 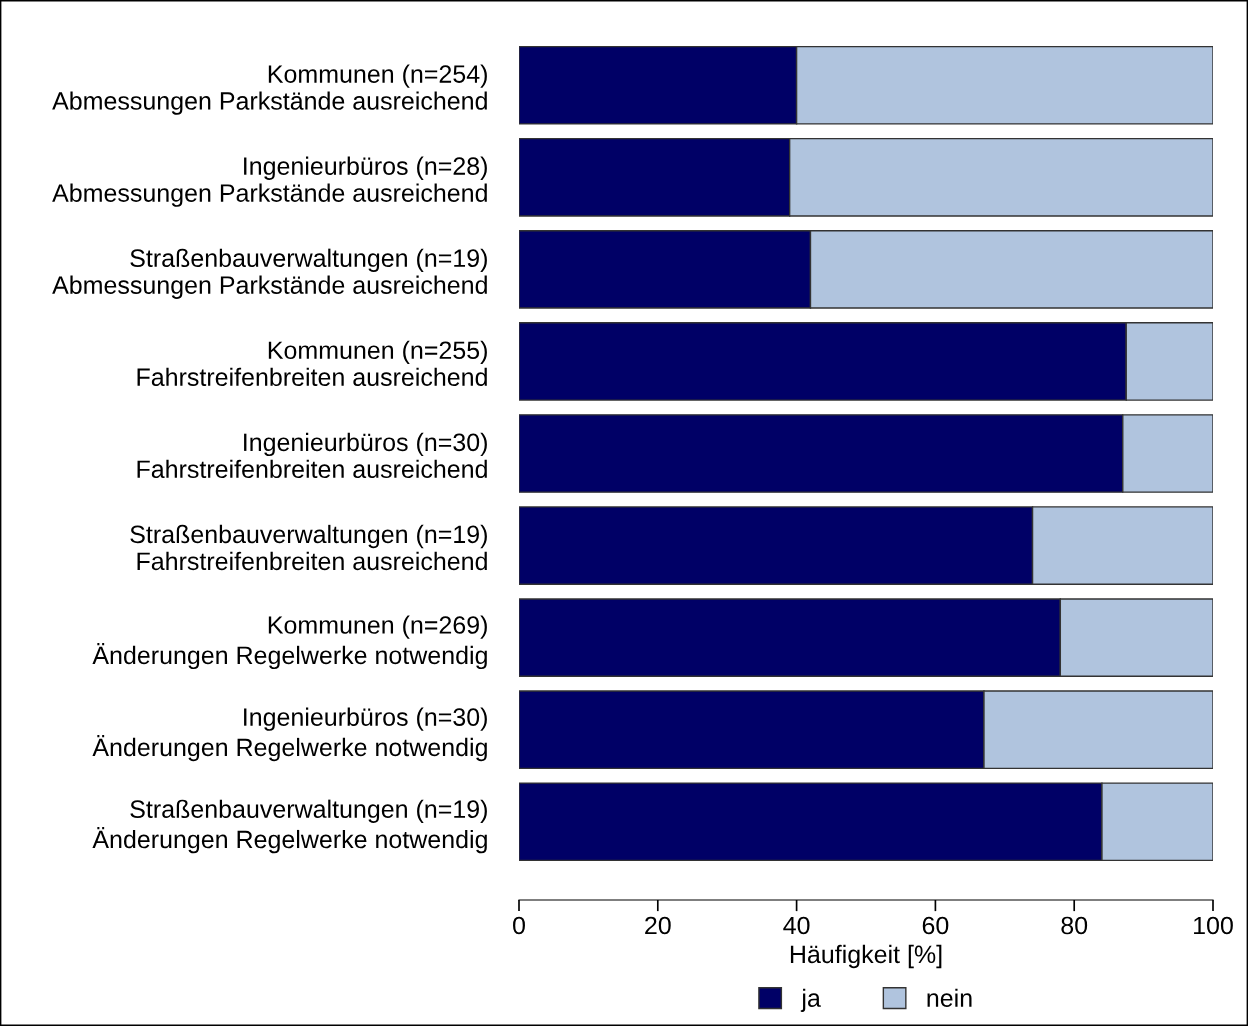 What do you see at coordinates (289, 642) in the screenshot?
I see `y-tick-label: Kommunen (n=269) Änderungen Regelwerke notwendig` at bounding box center [289, 642].